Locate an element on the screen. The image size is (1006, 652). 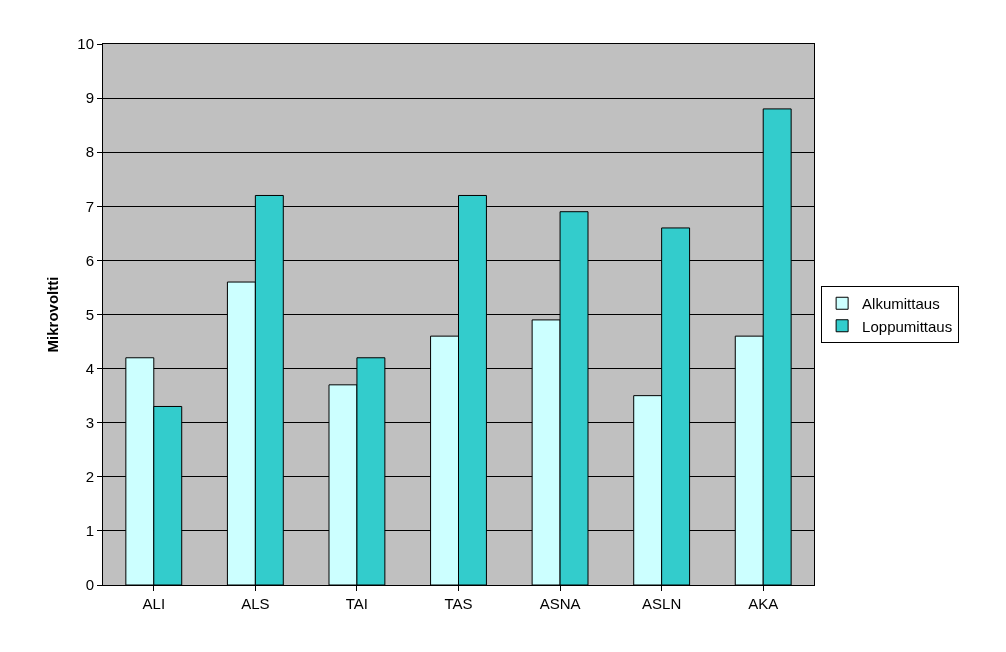
y-tick-label: 1 is located at coordinates (89, 531).